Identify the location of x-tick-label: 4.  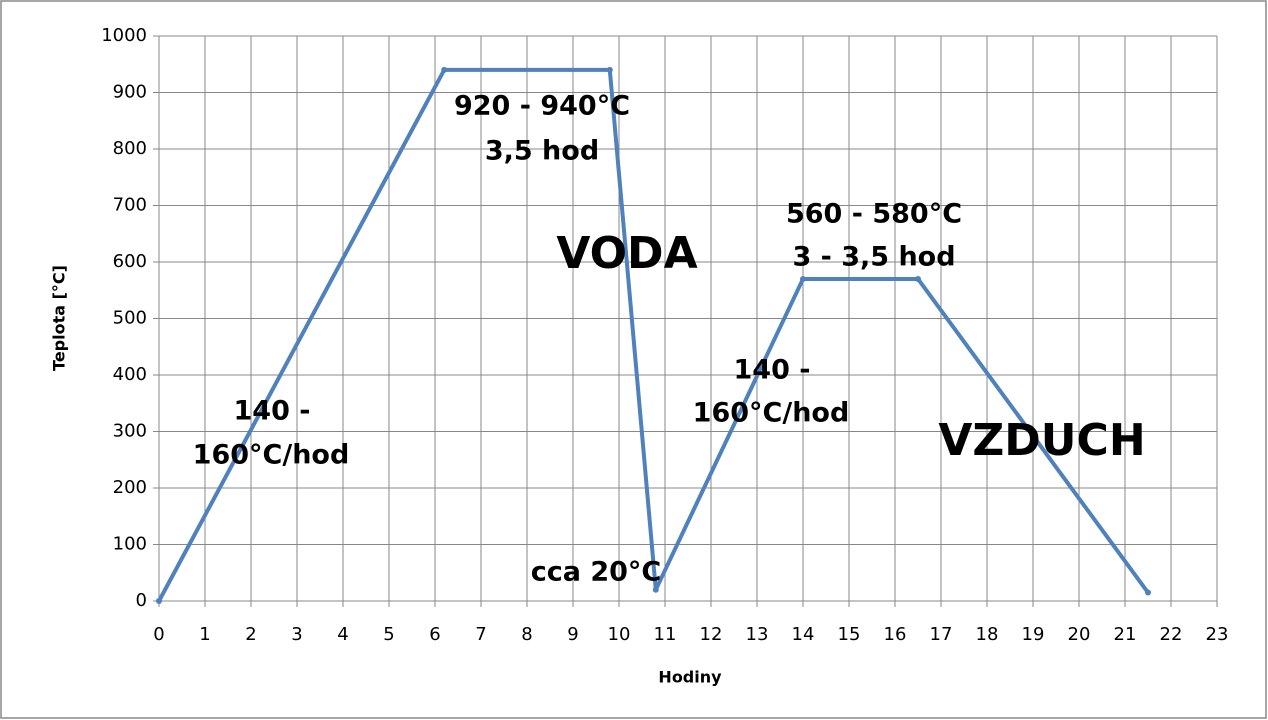
(342, 634).